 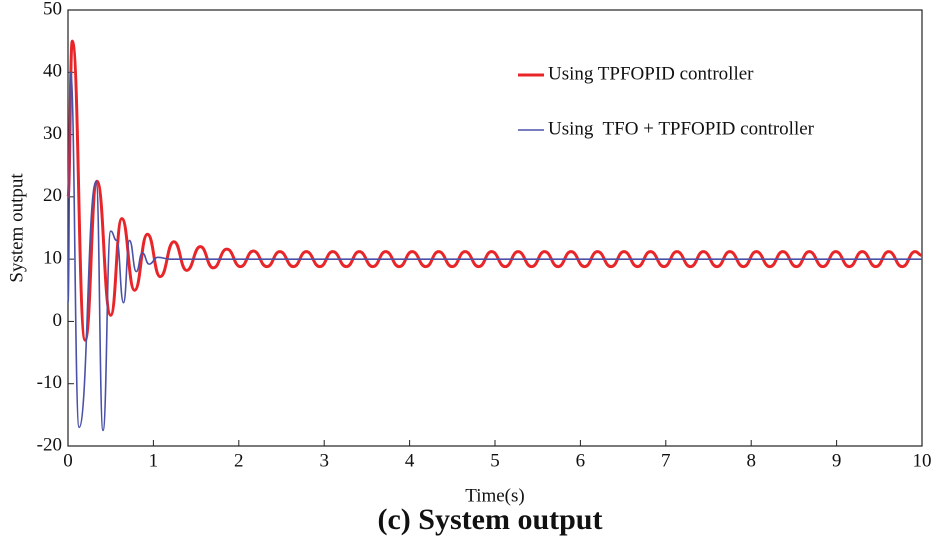 What do you see at coordinates (324, 460) in the screenshot?
I see `x-tick-label: 3` at bounding box center [324, 460].